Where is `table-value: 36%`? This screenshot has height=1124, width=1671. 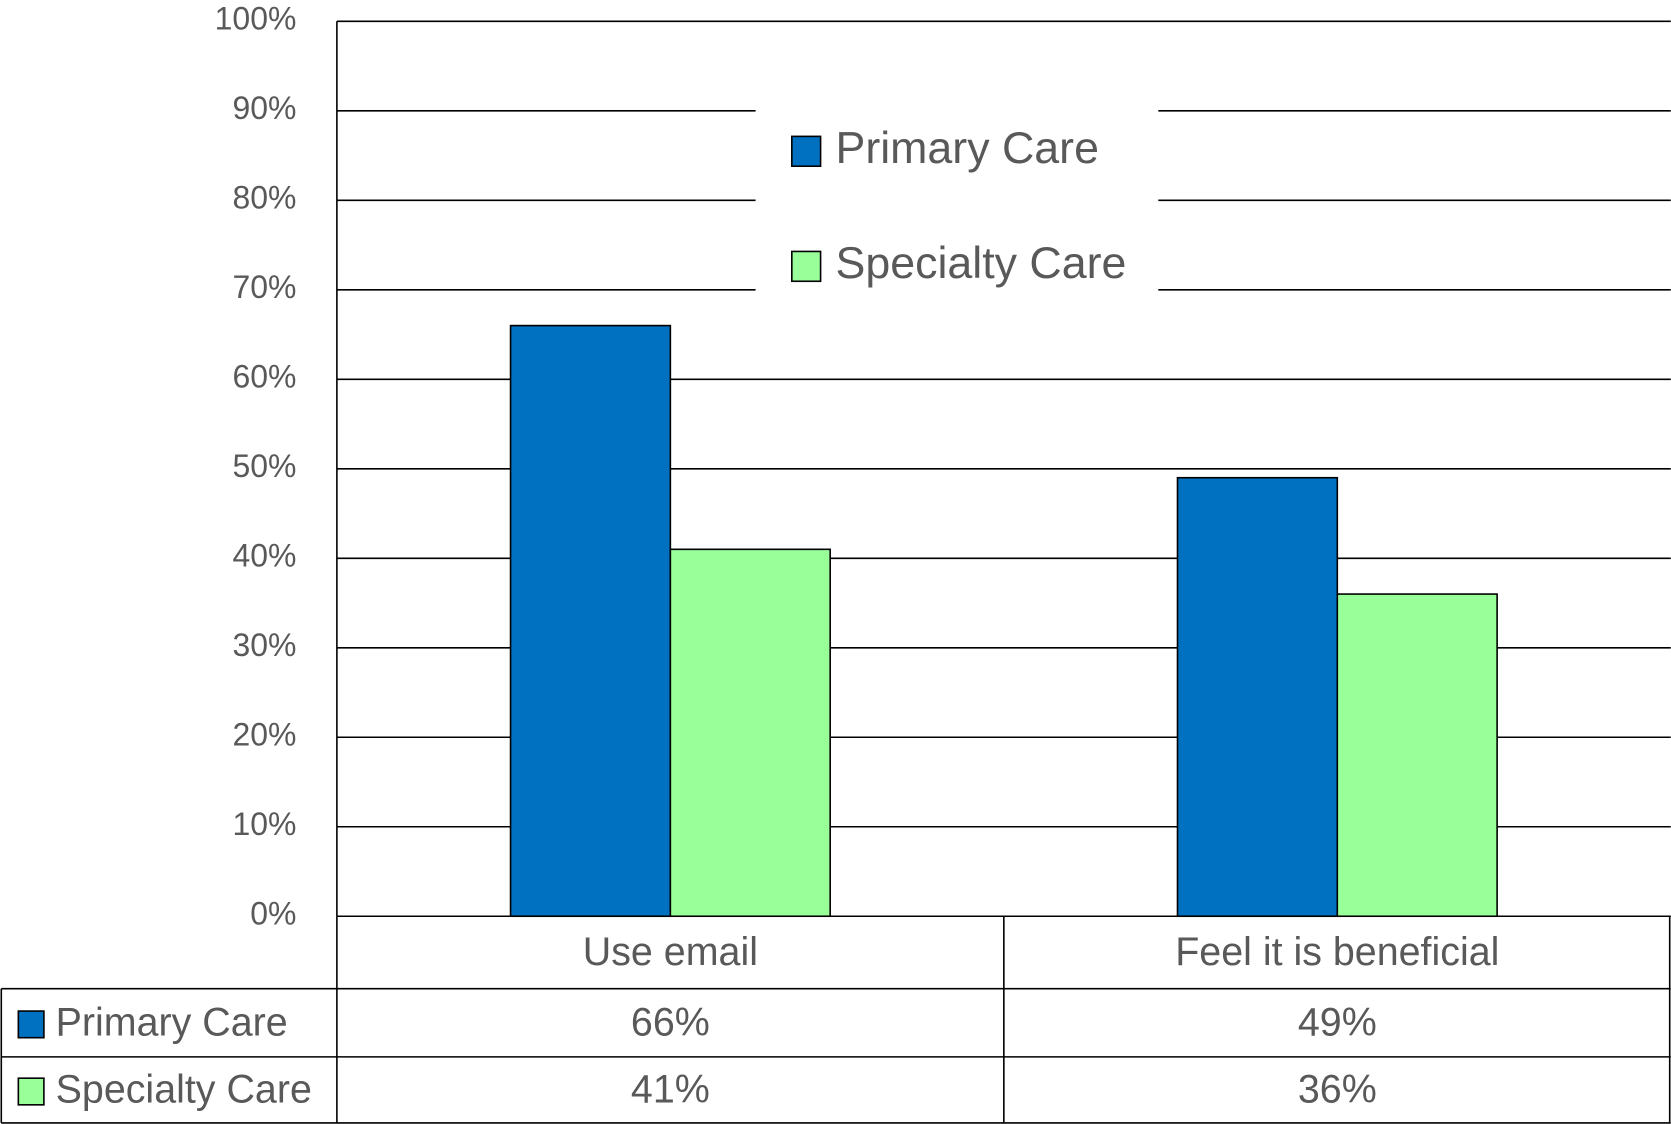
table-value: 36% is located at coordinates (1337, 1089).